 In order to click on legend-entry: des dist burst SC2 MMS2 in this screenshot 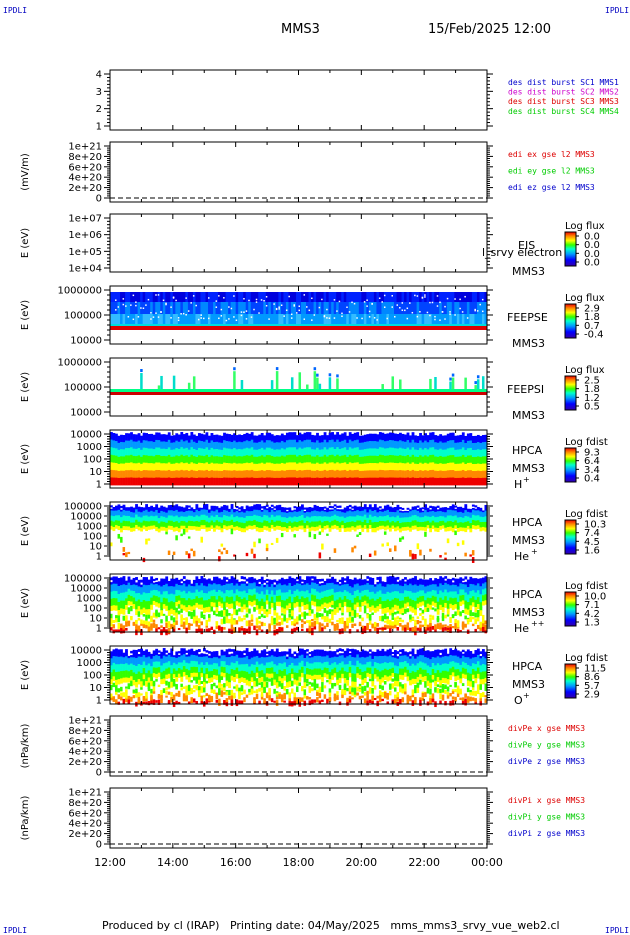, I will do `click(563, 92)`.